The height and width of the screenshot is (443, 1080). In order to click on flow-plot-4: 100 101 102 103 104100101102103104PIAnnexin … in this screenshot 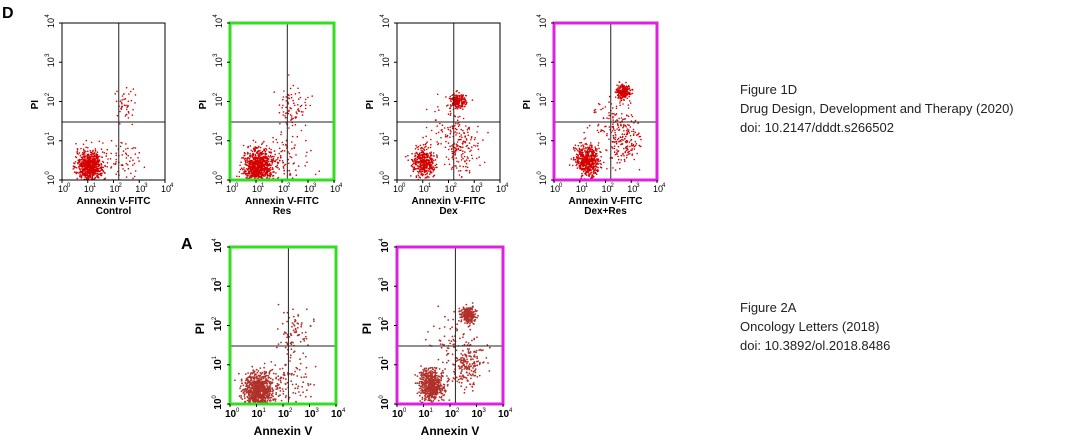, I will do `click(594, 115)`.